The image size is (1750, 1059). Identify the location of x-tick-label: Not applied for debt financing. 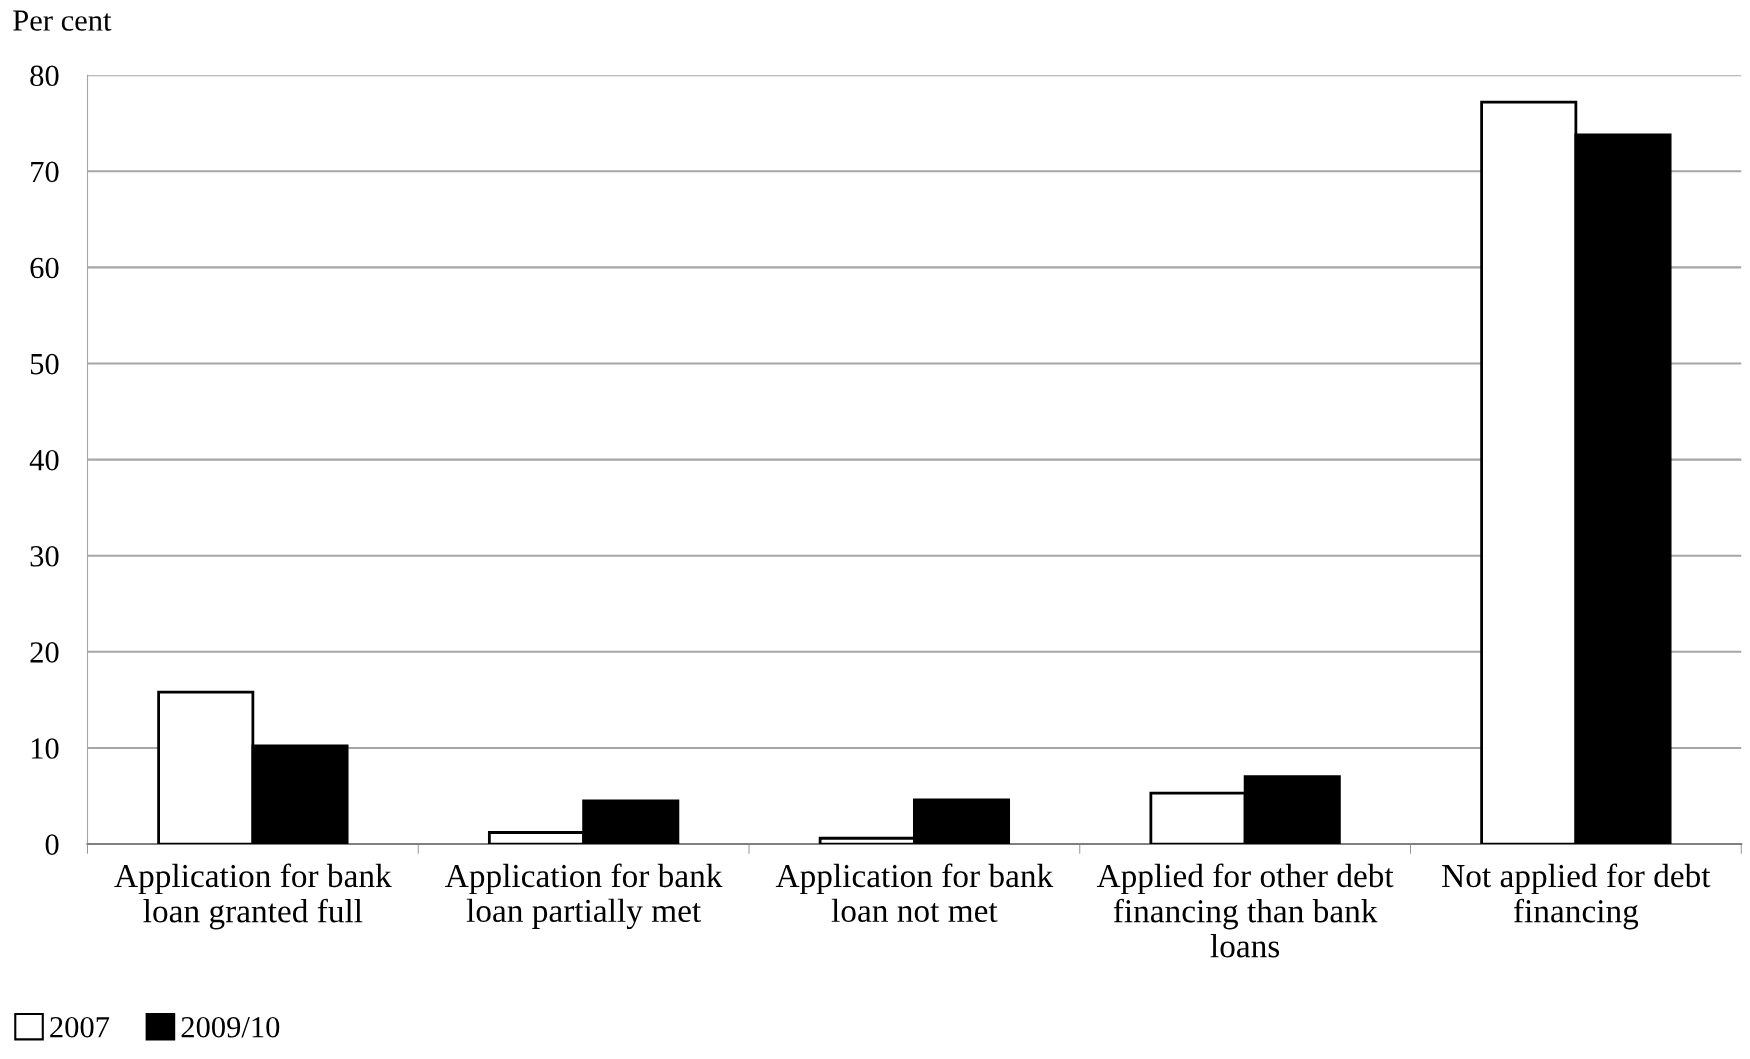
(1576, 896).